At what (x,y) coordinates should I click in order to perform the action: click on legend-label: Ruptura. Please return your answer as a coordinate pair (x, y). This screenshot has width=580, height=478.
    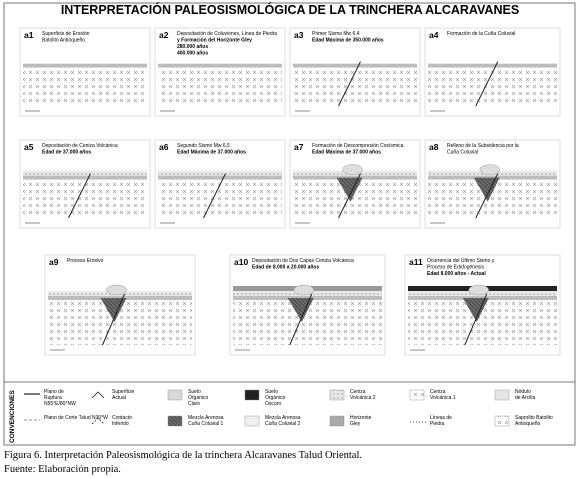
    Looking at the image, I should click on (53, 398).